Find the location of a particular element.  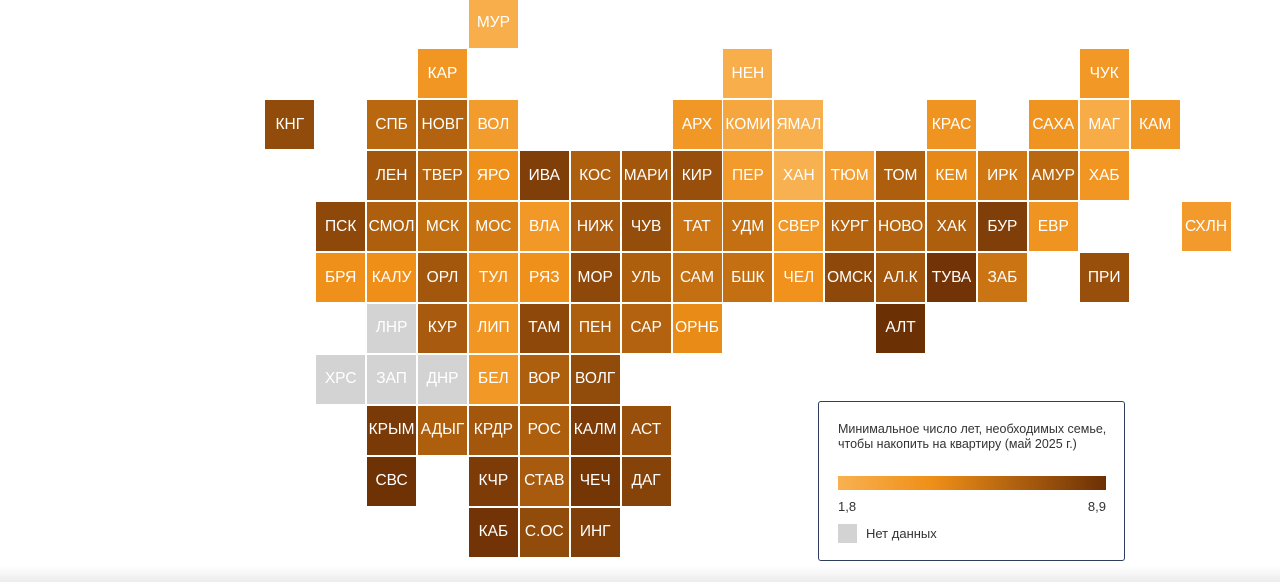

region-tile-ТАМ: ТАМ is located at coordinates (544, 328).